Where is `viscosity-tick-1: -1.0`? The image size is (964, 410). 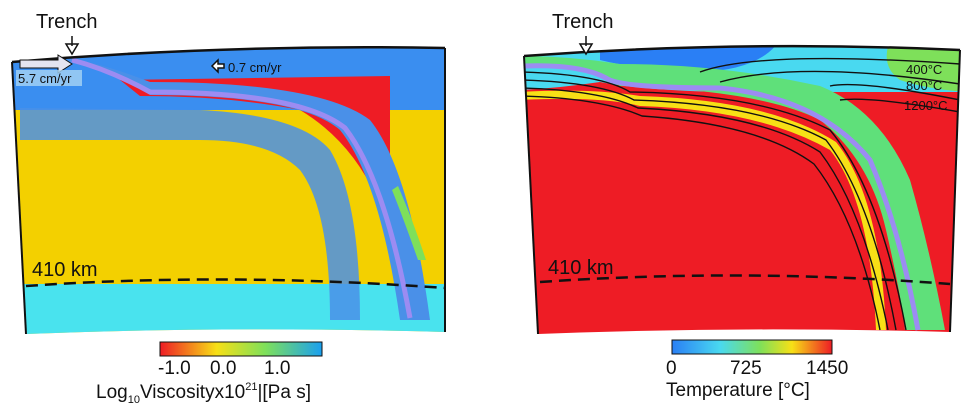
viscosity-tick-1: -1.0 is located at coordinates (174, 368).